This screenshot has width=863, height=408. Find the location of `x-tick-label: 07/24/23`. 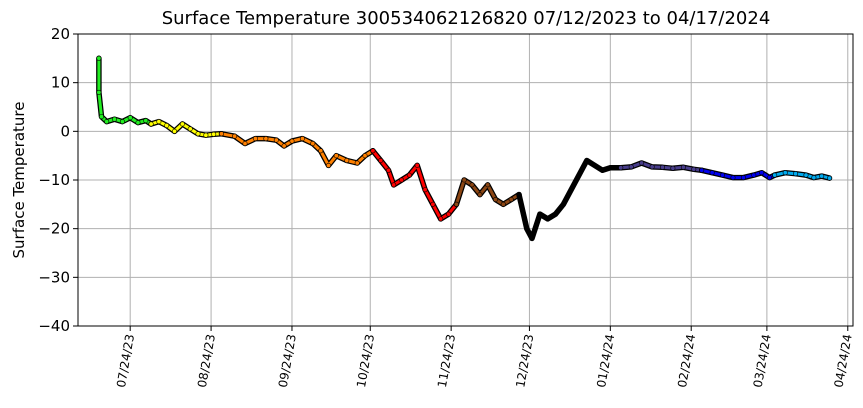

x-tick-label: 07/24/23 is located at coordinates (125, 361).